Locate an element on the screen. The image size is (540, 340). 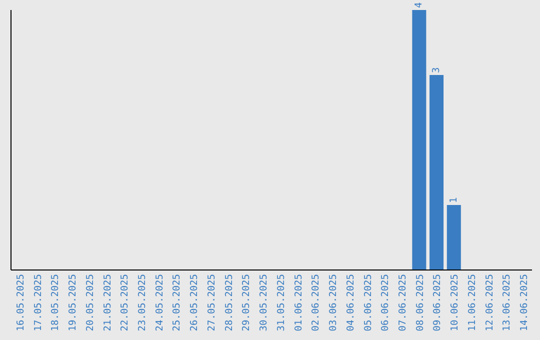
x-tick-label: 31.05.2025 is located at coordinates (281, 303).